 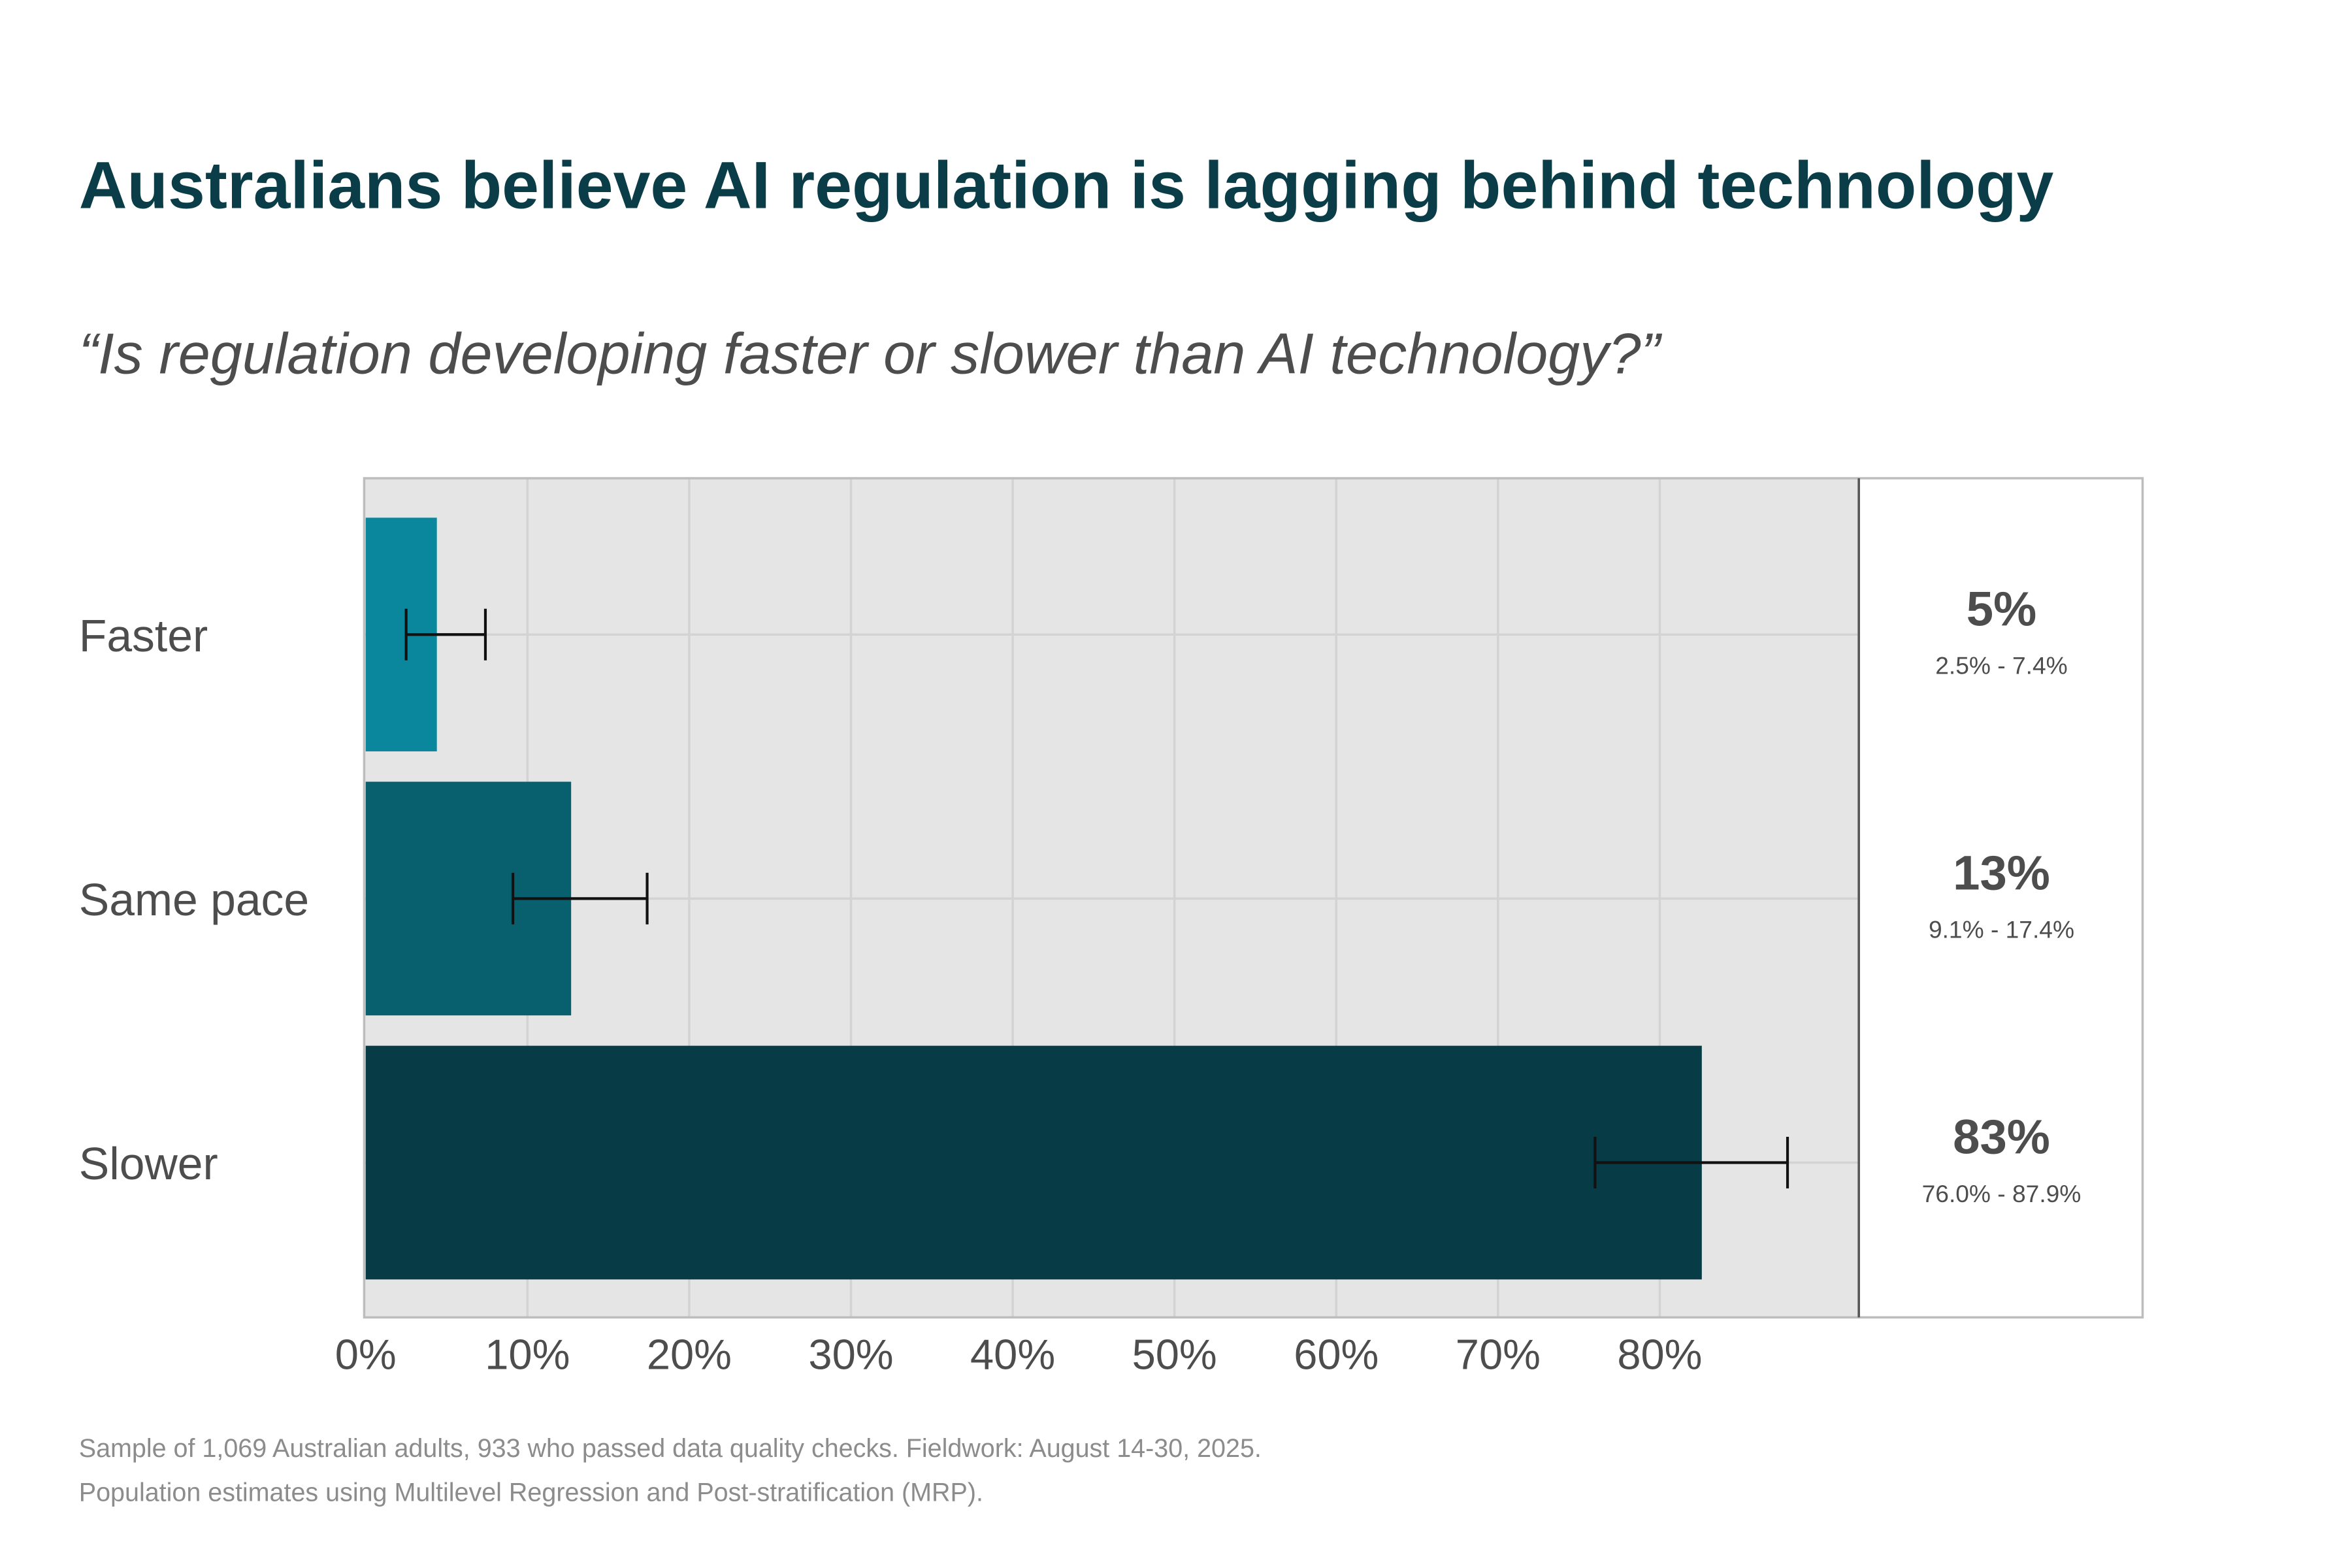 I want to click on x-tick-labels: 0% 10% 20% 30% 40% 50% 60% 70% 80%, so click(x=1019, y=1354).